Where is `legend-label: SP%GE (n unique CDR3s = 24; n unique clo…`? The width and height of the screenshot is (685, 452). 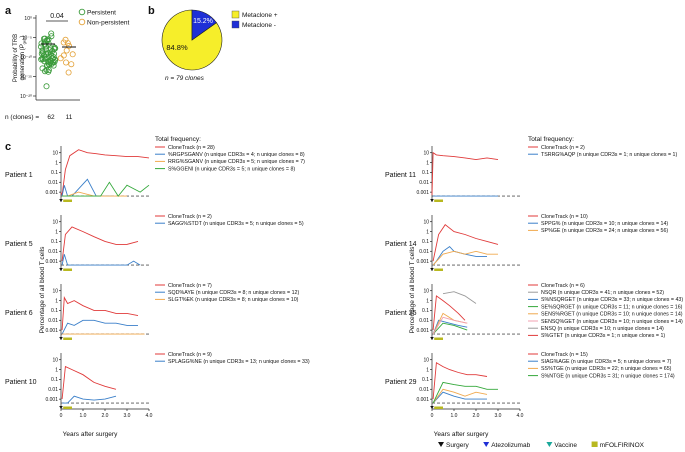 legend-label: SP%GE (n unique CDR3s = 24; n unique clo… is located at coordinates (604, 231).